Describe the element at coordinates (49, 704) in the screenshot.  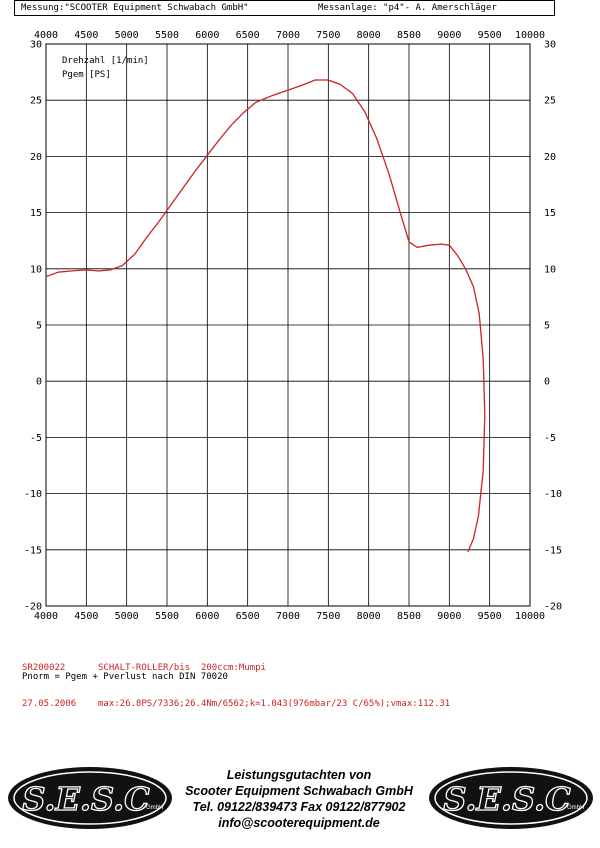
I see `run-date: 27.05.2006` at that location.